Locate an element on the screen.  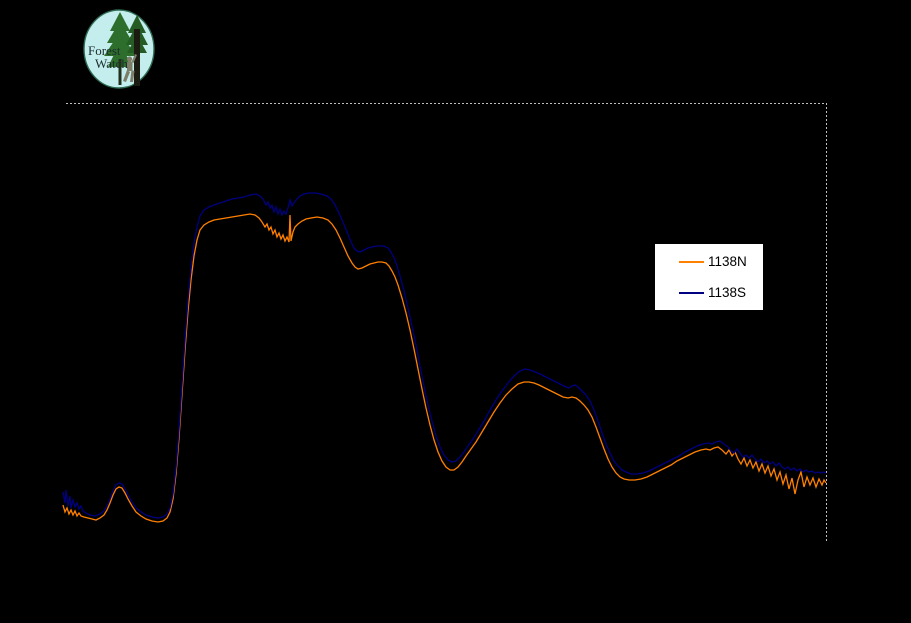
logo-trees is located at coordinates (126, 49).